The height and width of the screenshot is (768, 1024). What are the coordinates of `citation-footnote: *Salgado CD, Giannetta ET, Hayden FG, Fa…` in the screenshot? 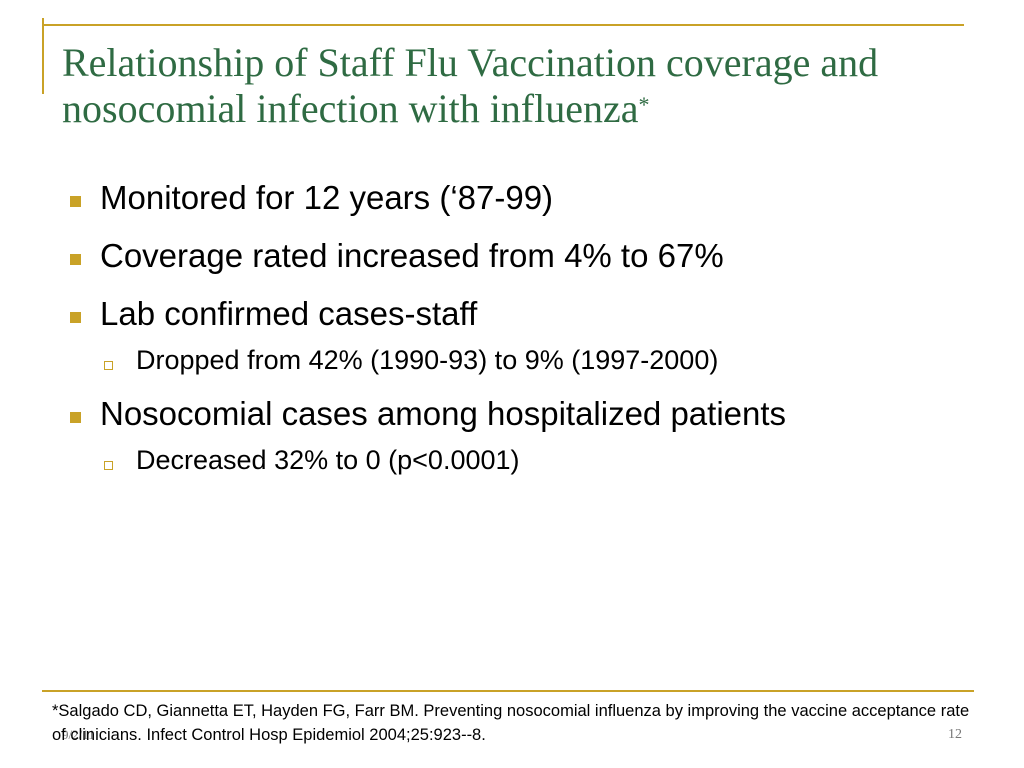 It's located at (511, 723).